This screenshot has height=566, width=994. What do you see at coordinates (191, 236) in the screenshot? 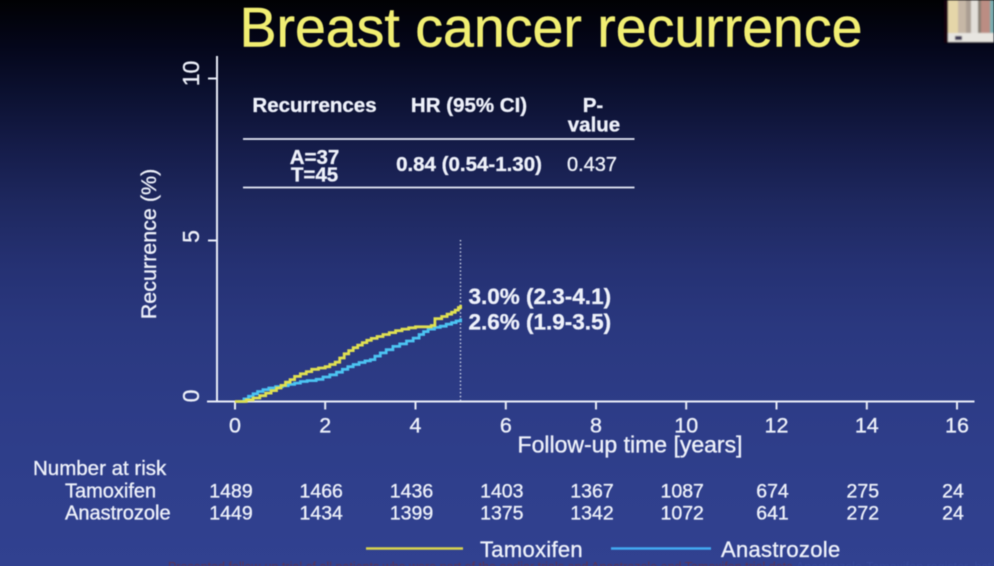
I see `svg-text: 5` at bounding box center [191, 236].